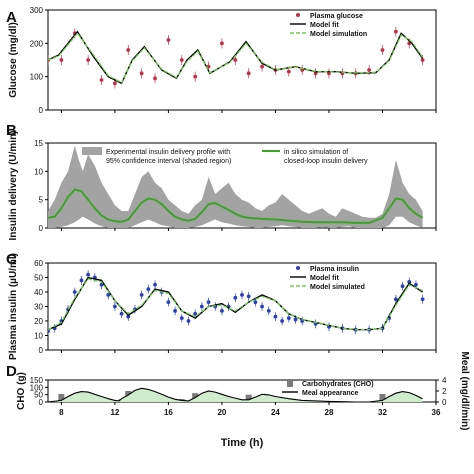 This screenshot has width=474, height=474. What do you see at coordinates (290, 383) in the screenshot?
I see `legend-marker` at bounding box center [290, 383].